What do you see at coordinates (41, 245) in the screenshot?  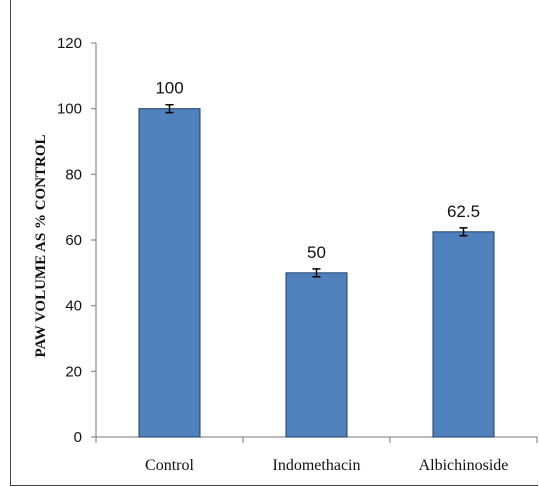 I see `y-axis-title: PAW VOLUME AS % CONTROL` at bounding box center [41, 245].